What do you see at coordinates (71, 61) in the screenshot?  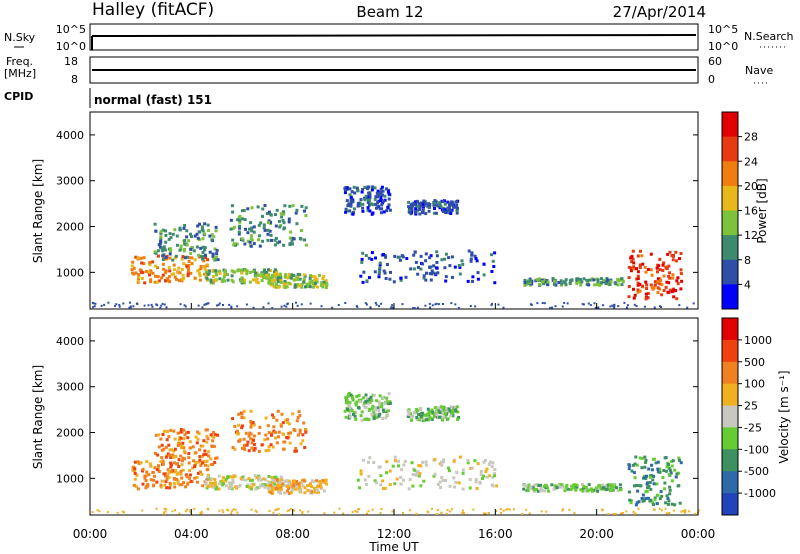 I see `freq-tick-top: 18` at bounding box center [71, 61].